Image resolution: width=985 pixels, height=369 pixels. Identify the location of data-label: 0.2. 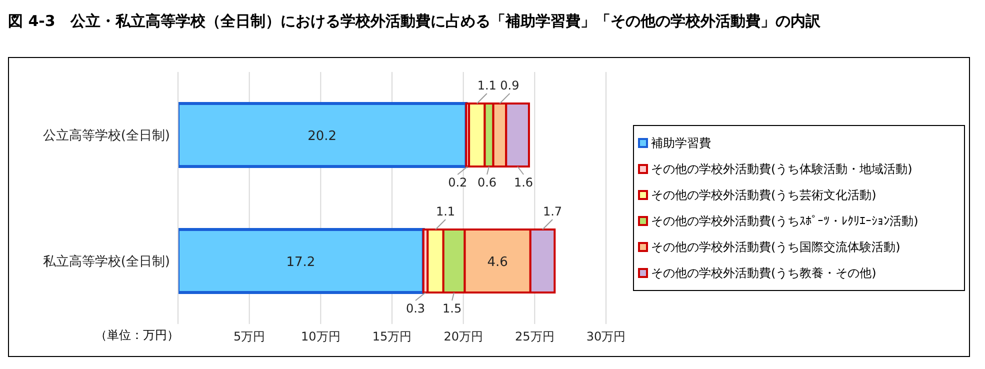
(458, 183).